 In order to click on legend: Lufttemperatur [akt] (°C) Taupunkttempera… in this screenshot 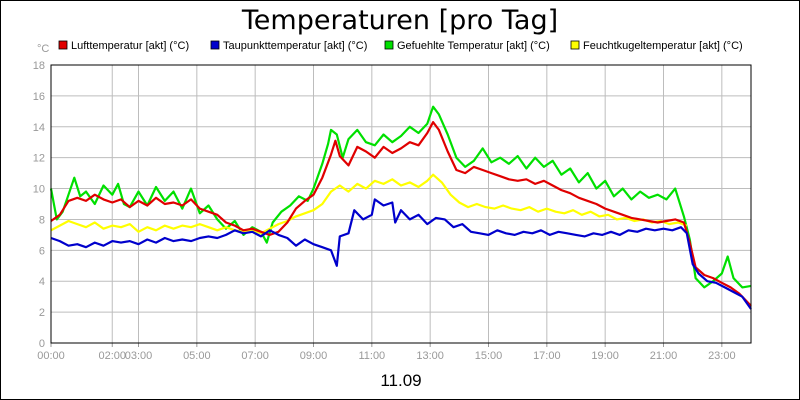, I will do `click(400, 46)`.